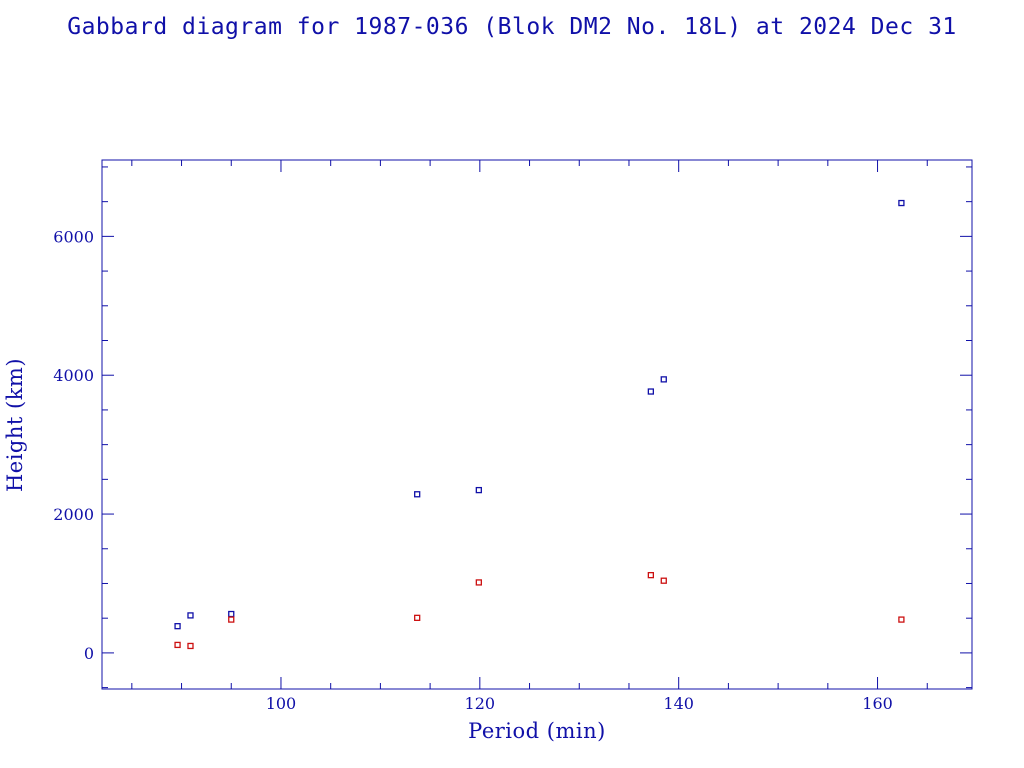 This screenshot has width=1024, height=768. Describe the element at coordinates (73, 514) in the screenshot. I see `y-tick-label: 2000` at that location.